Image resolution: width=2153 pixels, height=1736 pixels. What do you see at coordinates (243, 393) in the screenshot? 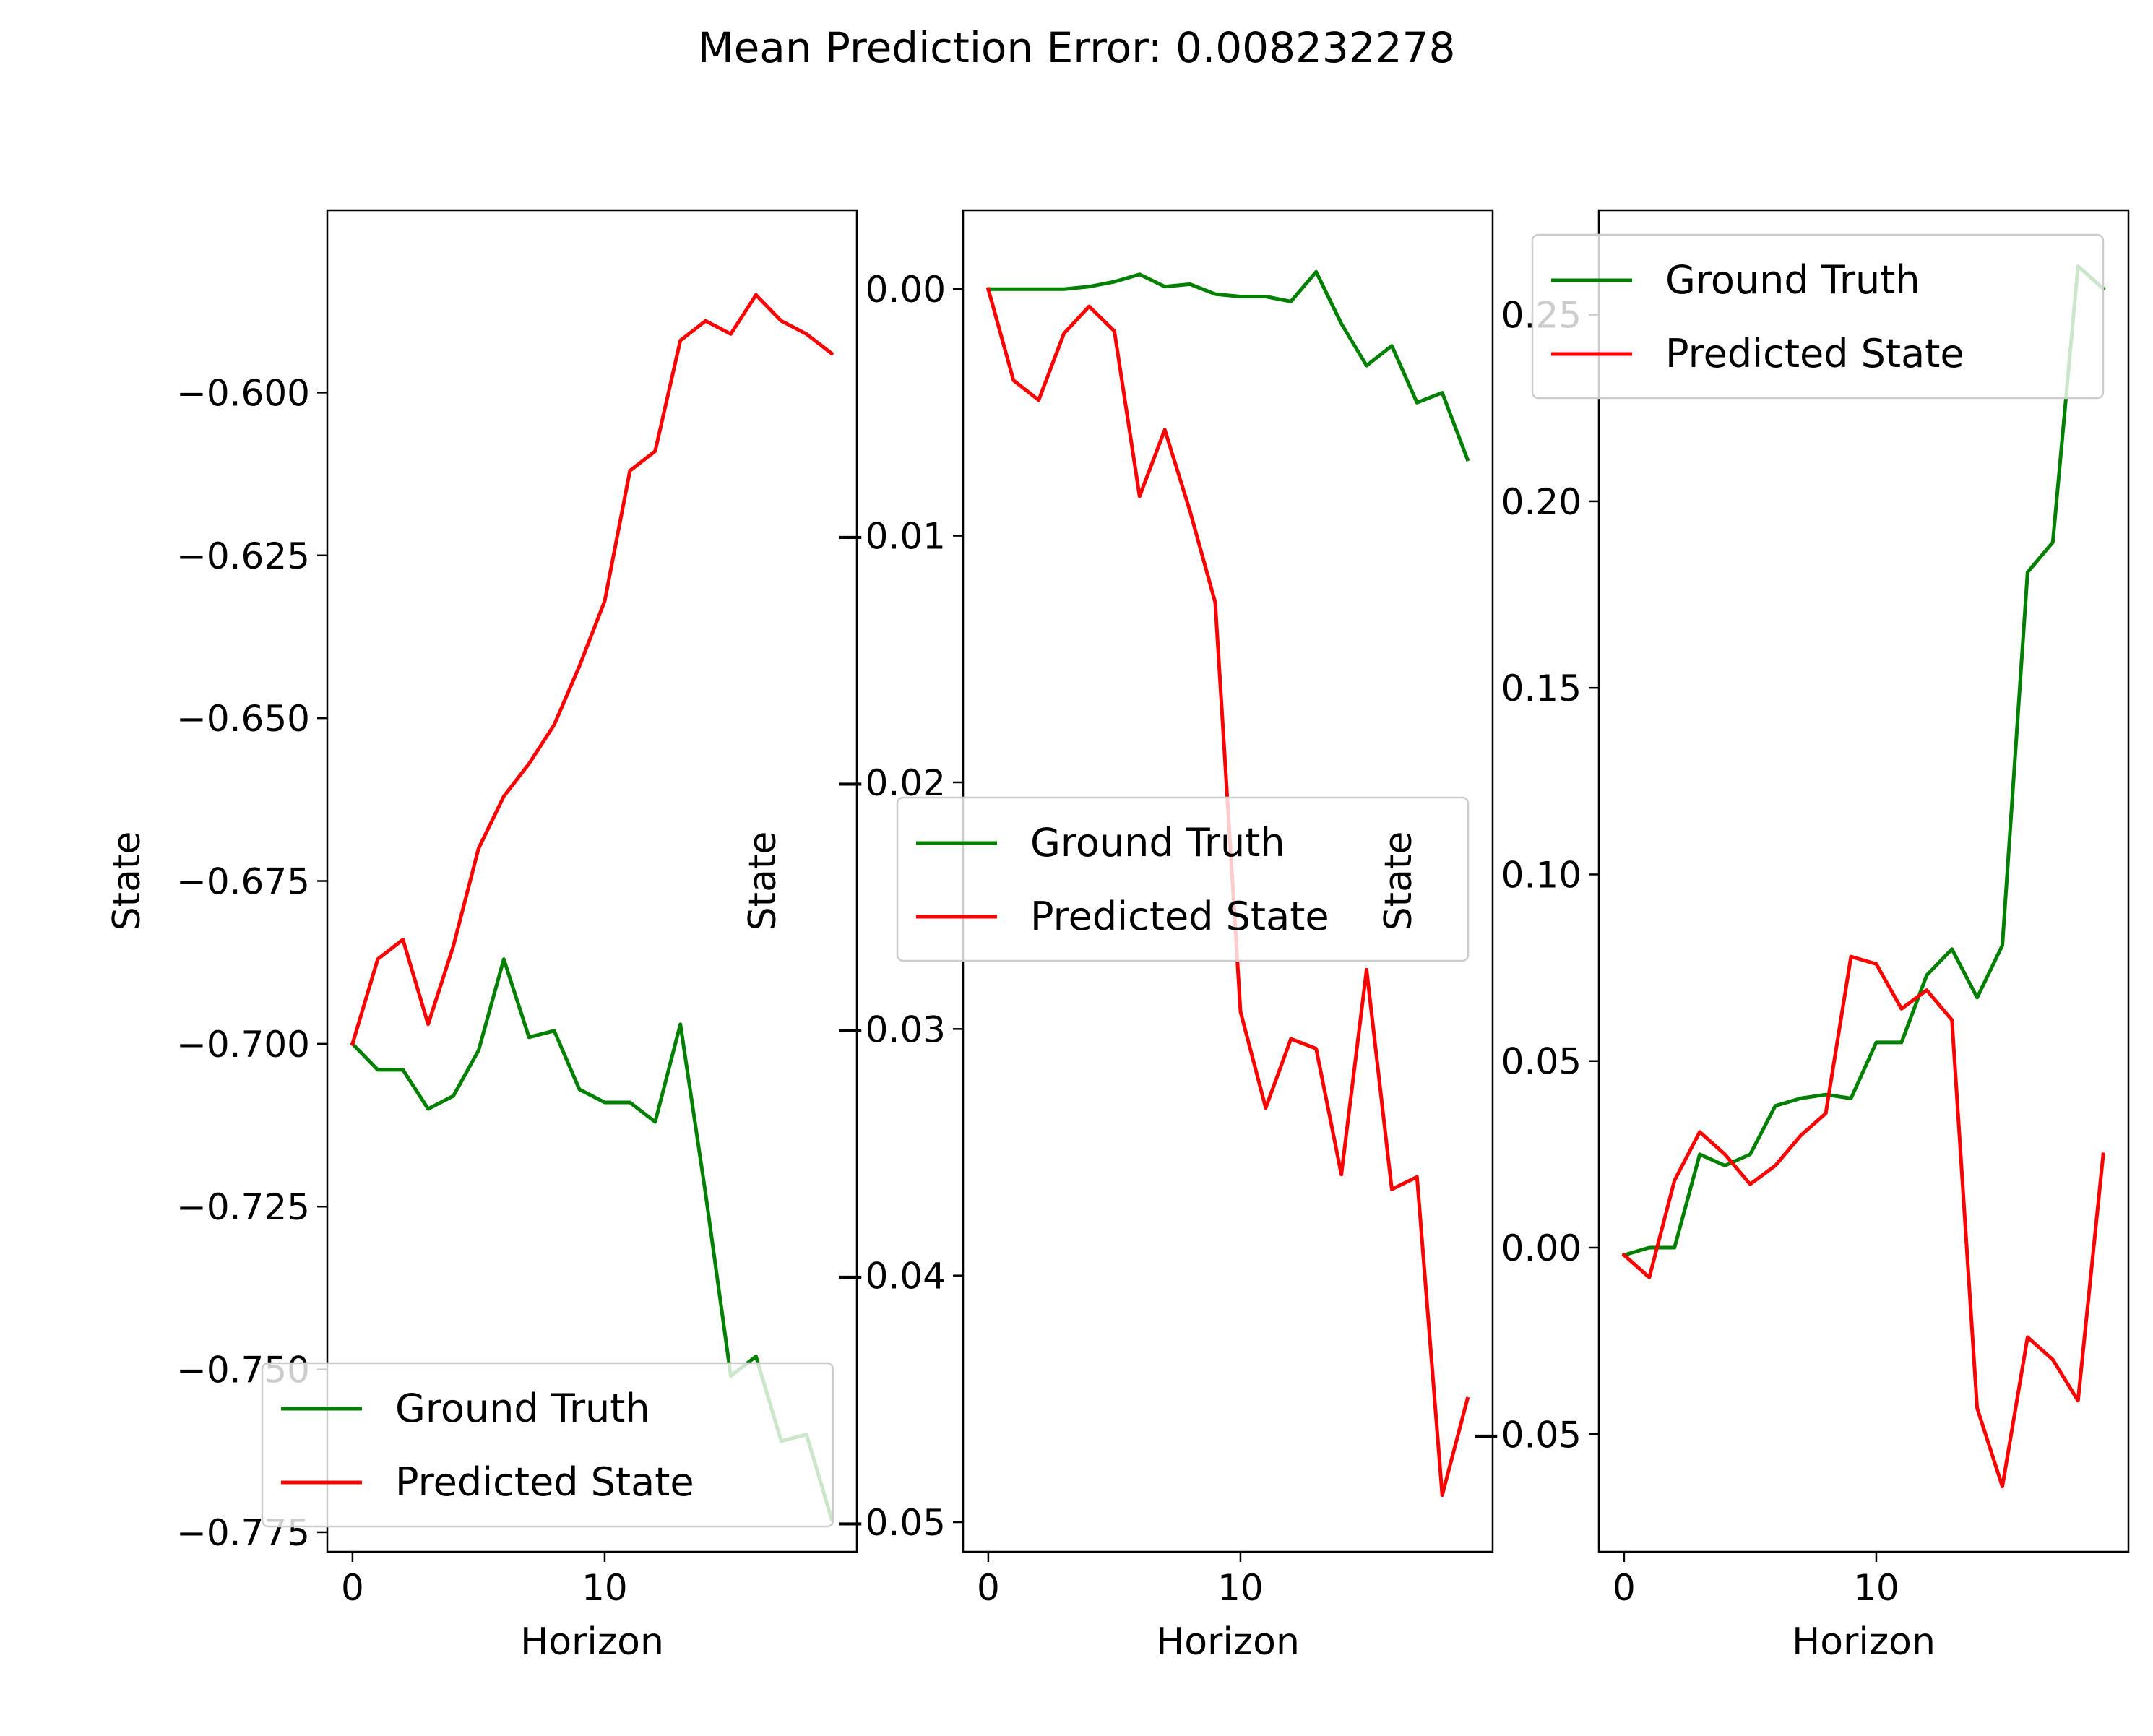
I see `y-tick-label: −0.600` at bounding box center [243, 393].